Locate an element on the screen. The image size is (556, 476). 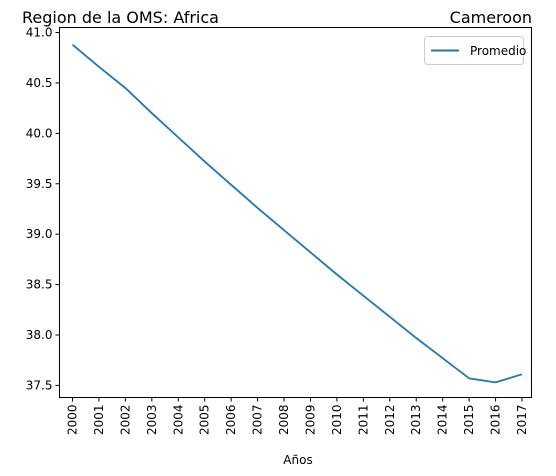
x-tick-label: 2007 is located at coordinates (258, 420).